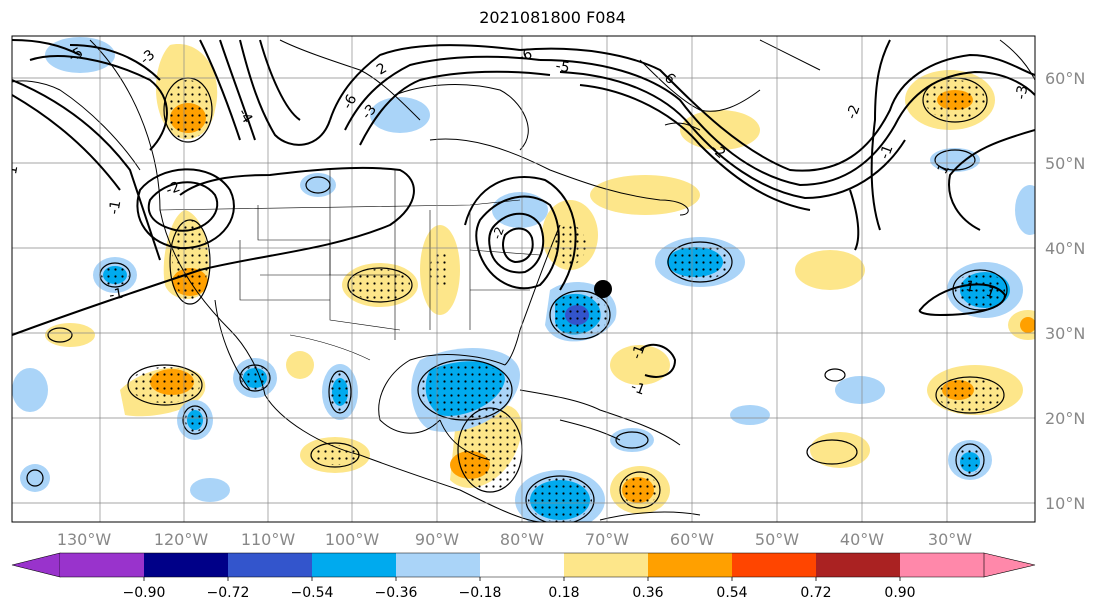  Describe the element at coordinates (899, 593) in the screenshot. I see `colorbar-tick: 0.90` at that location.